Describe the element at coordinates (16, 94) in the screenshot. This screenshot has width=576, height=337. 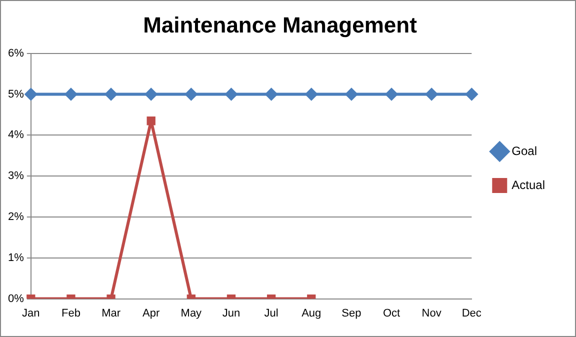
I see `y-tick-label: 5%` at that location.